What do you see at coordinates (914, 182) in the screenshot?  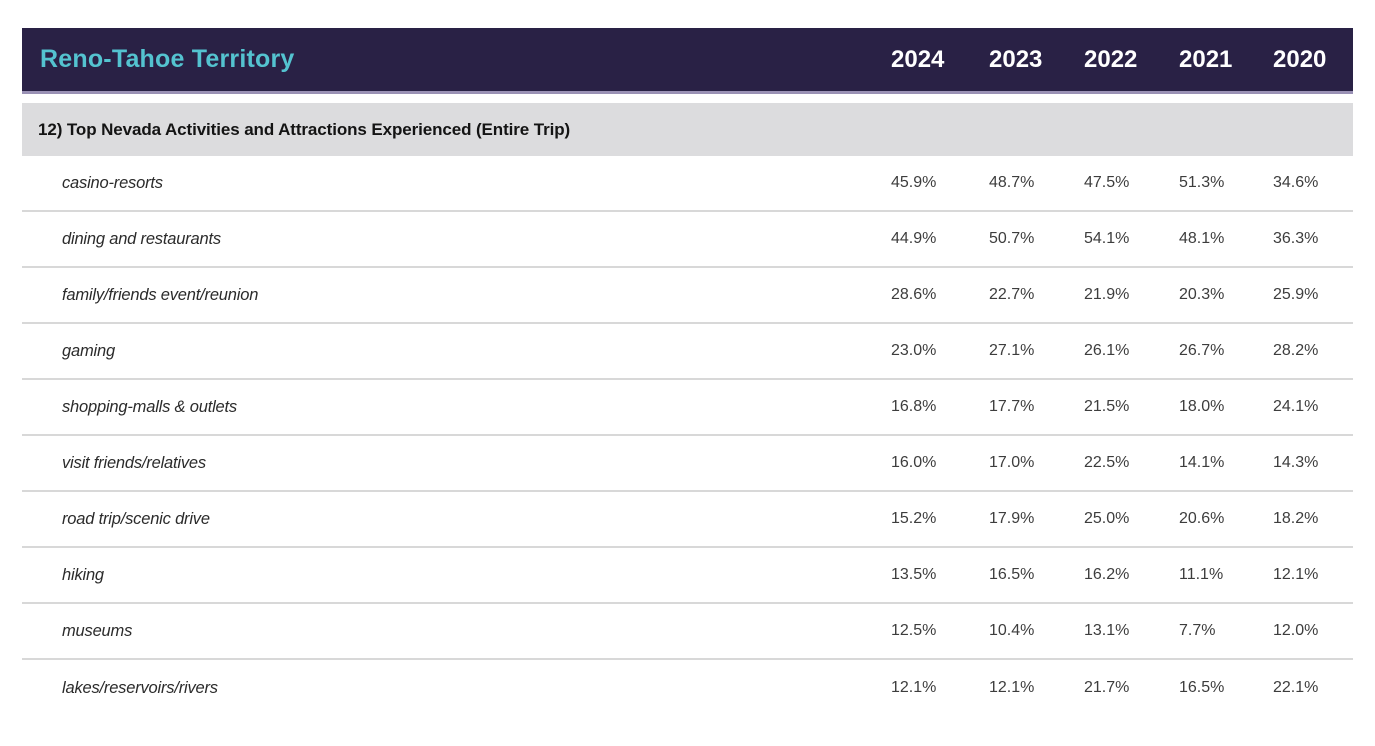 I see `value-2024: 45.9%` at bounding box center [914, 182].